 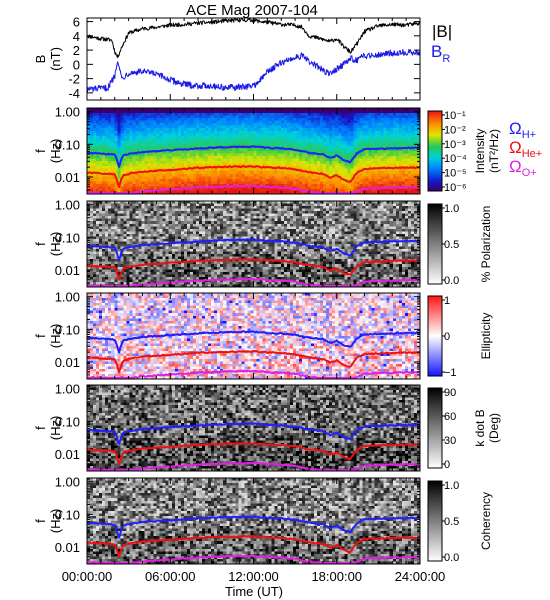 I want to click on polarization-ytick-label: 0.01, so click(x=67, y=270).